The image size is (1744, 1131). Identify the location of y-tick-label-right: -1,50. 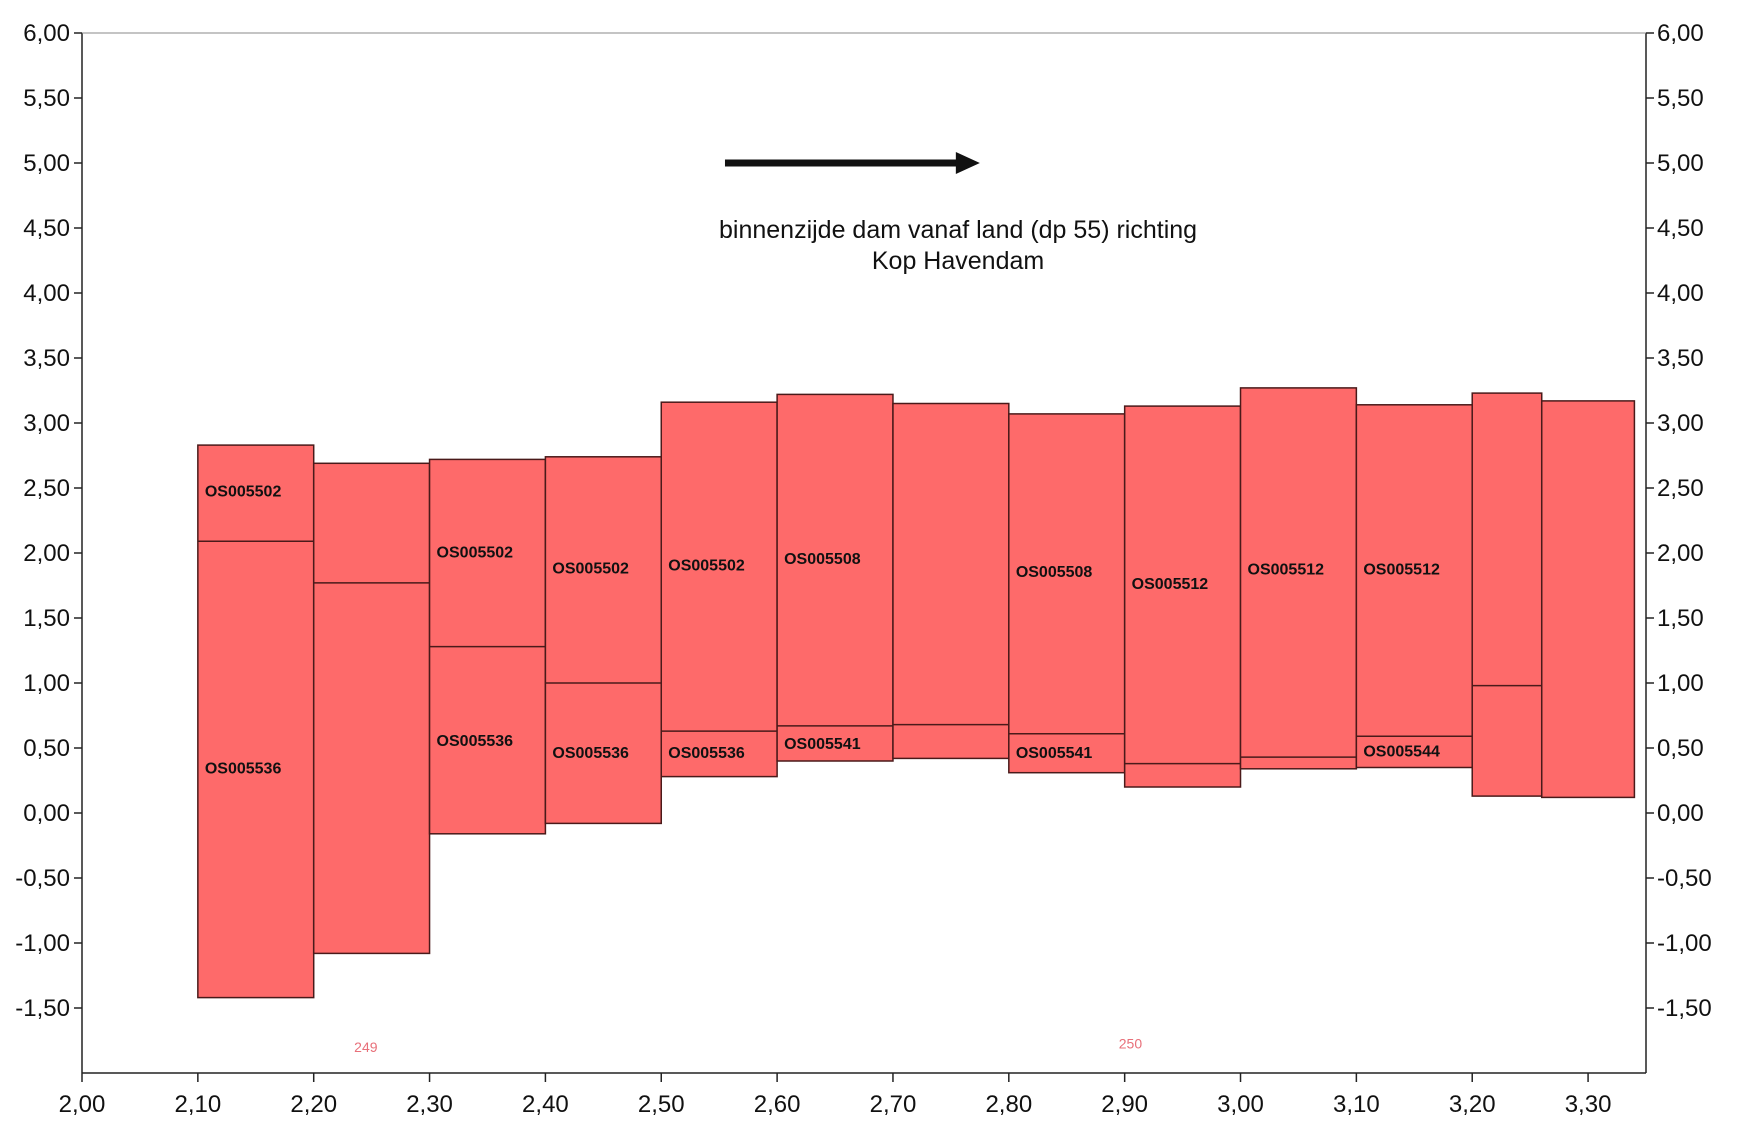
(1684, 1008).